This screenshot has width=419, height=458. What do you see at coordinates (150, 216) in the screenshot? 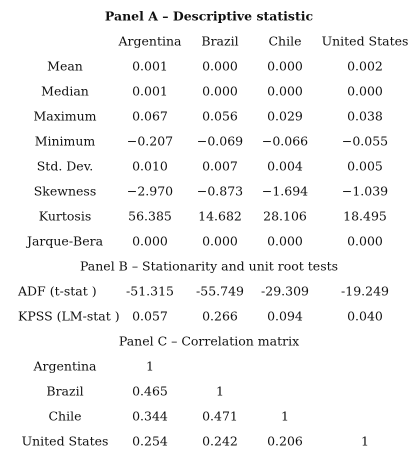
I see `cell: 56.385` at bounding box center [150, 216].